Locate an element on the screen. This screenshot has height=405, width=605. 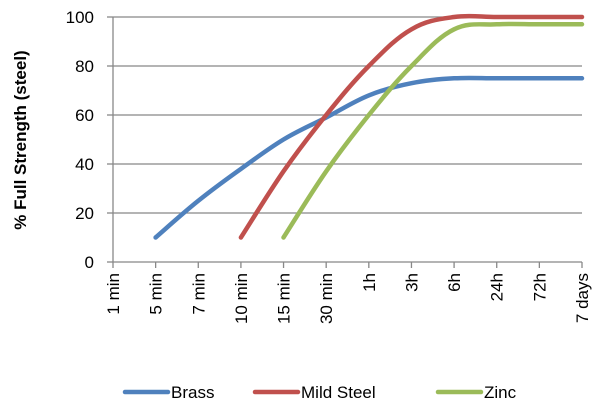
x-tick-label-11: 7 days is located at coordinates (582, 298).